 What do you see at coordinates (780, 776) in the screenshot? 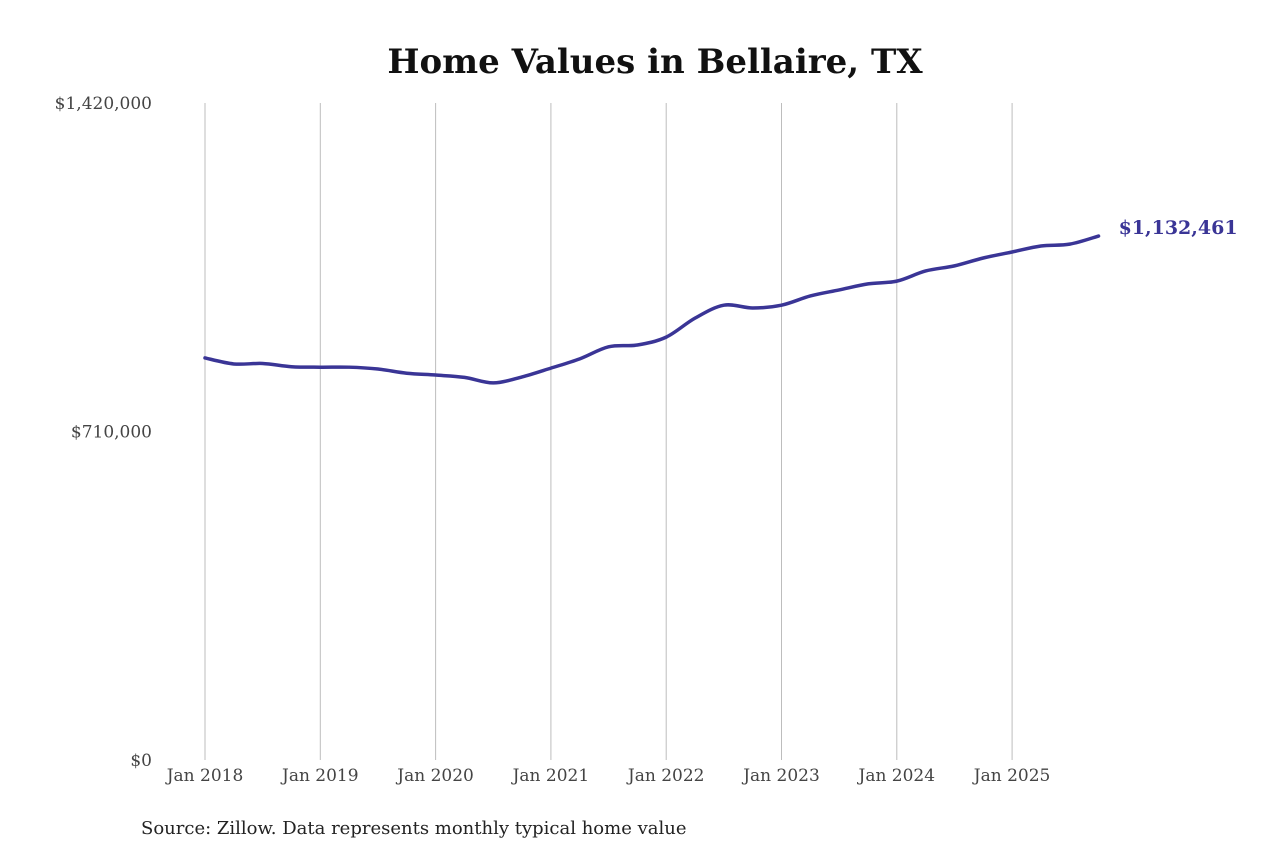
I see `x-tick-label: Jan 2023` at bounding box center [780, 776].